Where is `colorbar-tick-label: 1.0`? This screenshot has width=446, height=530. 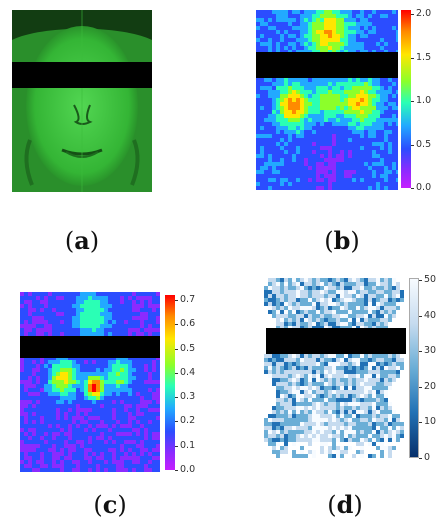 colorbar-tick-label: 1.0 is located at coordinates (424, 100).